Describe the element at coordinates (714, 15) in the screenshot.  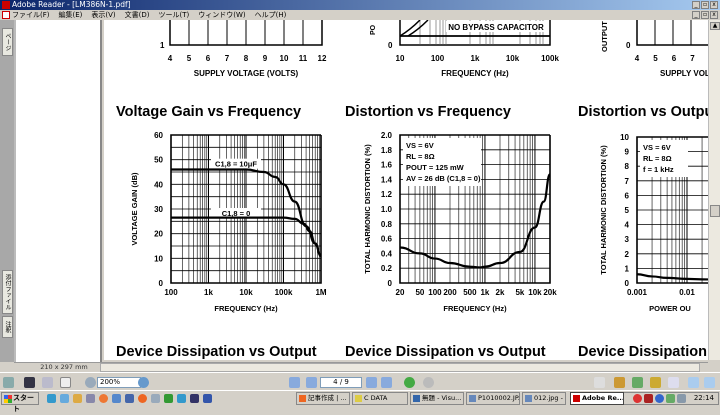
I see `doc-close-button: x` at that location.